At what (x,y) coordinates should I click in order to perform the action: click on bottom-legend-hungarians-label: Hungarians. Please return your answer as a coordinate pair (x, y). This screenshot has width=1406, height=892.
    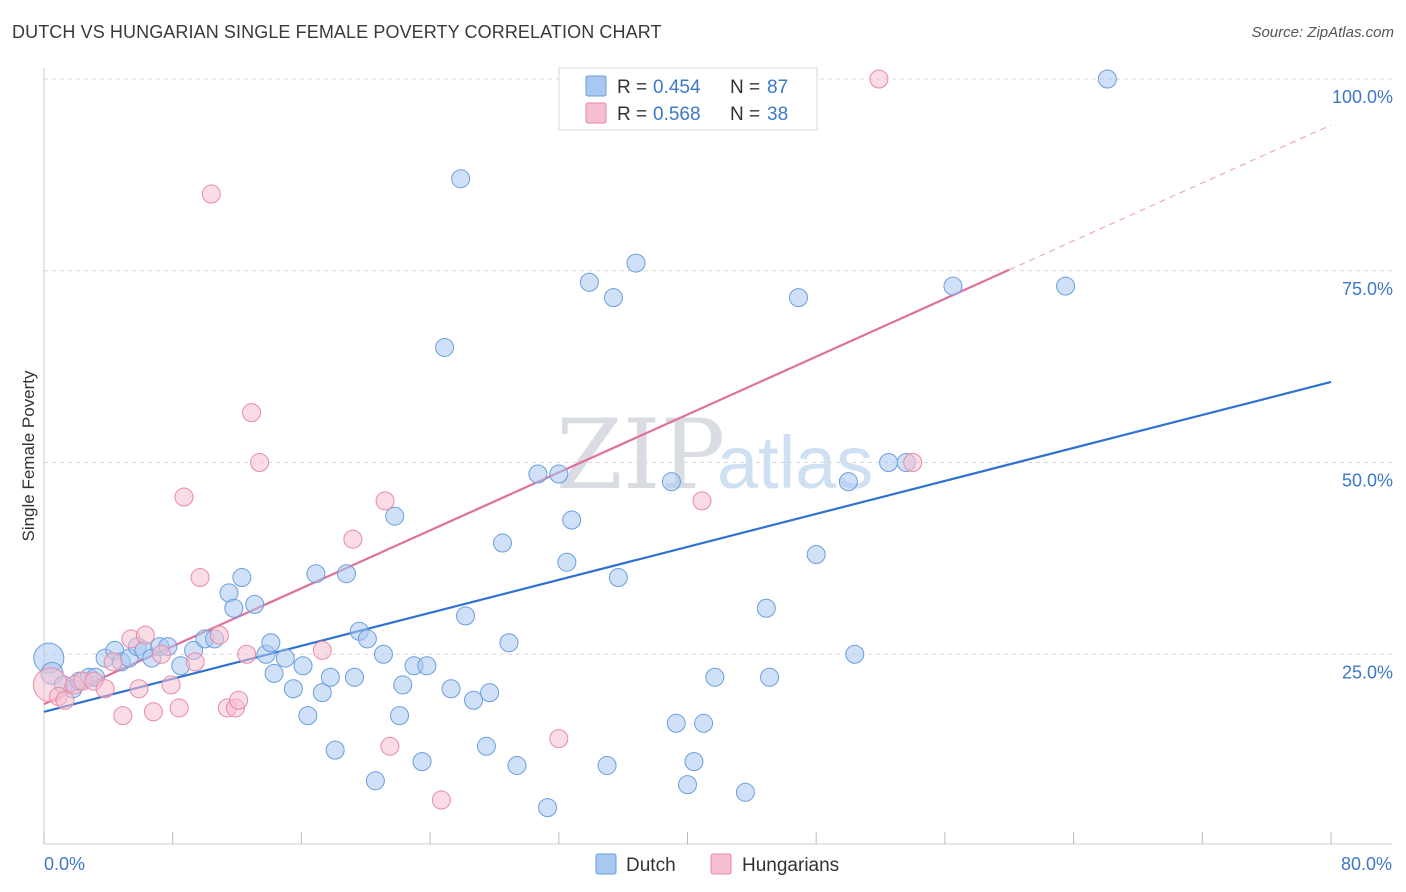
    Looking at the image, I should click on (790, 865).